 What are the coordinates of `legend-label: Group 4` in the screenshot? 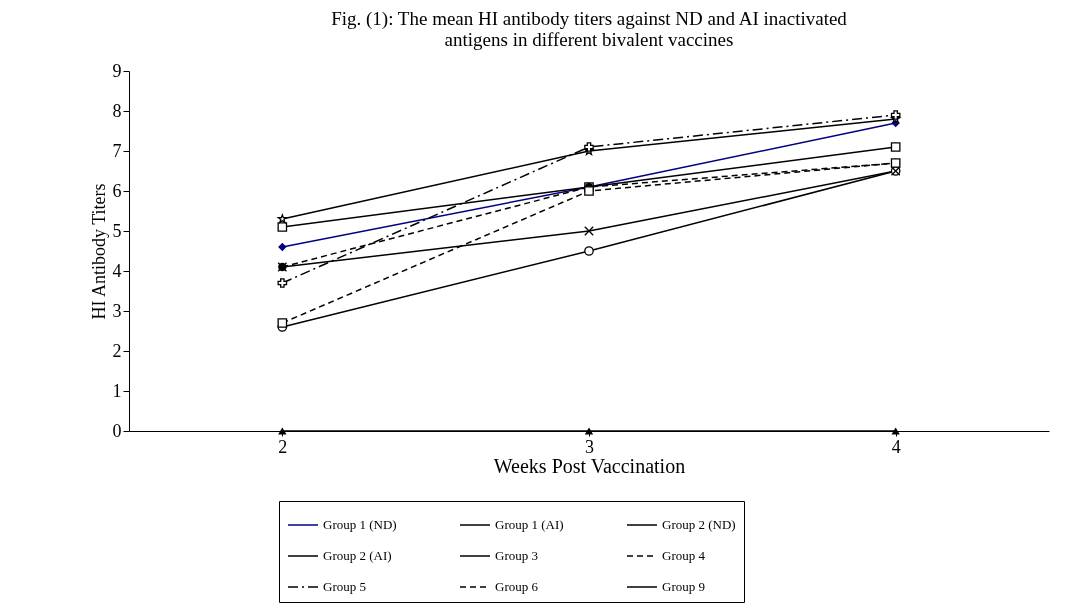 It's located at (684, 555).